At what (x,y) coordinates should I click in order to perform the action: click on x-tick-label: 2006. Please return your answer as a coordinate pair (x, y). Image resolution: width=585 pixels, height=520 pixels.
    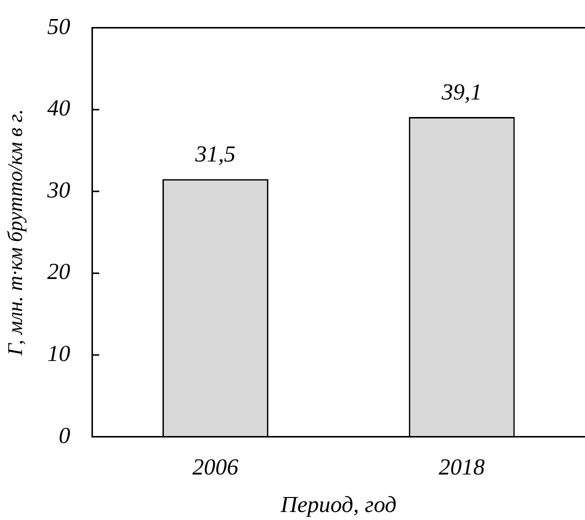
    Looking at the image, I should click on (215, 467).